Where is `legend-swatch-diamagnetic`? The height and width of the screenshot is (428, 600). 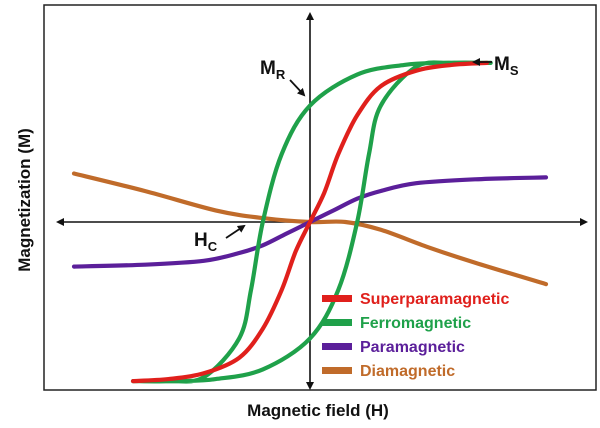 legend-swatch-diamagnetic is located at coordinates (337, 370).